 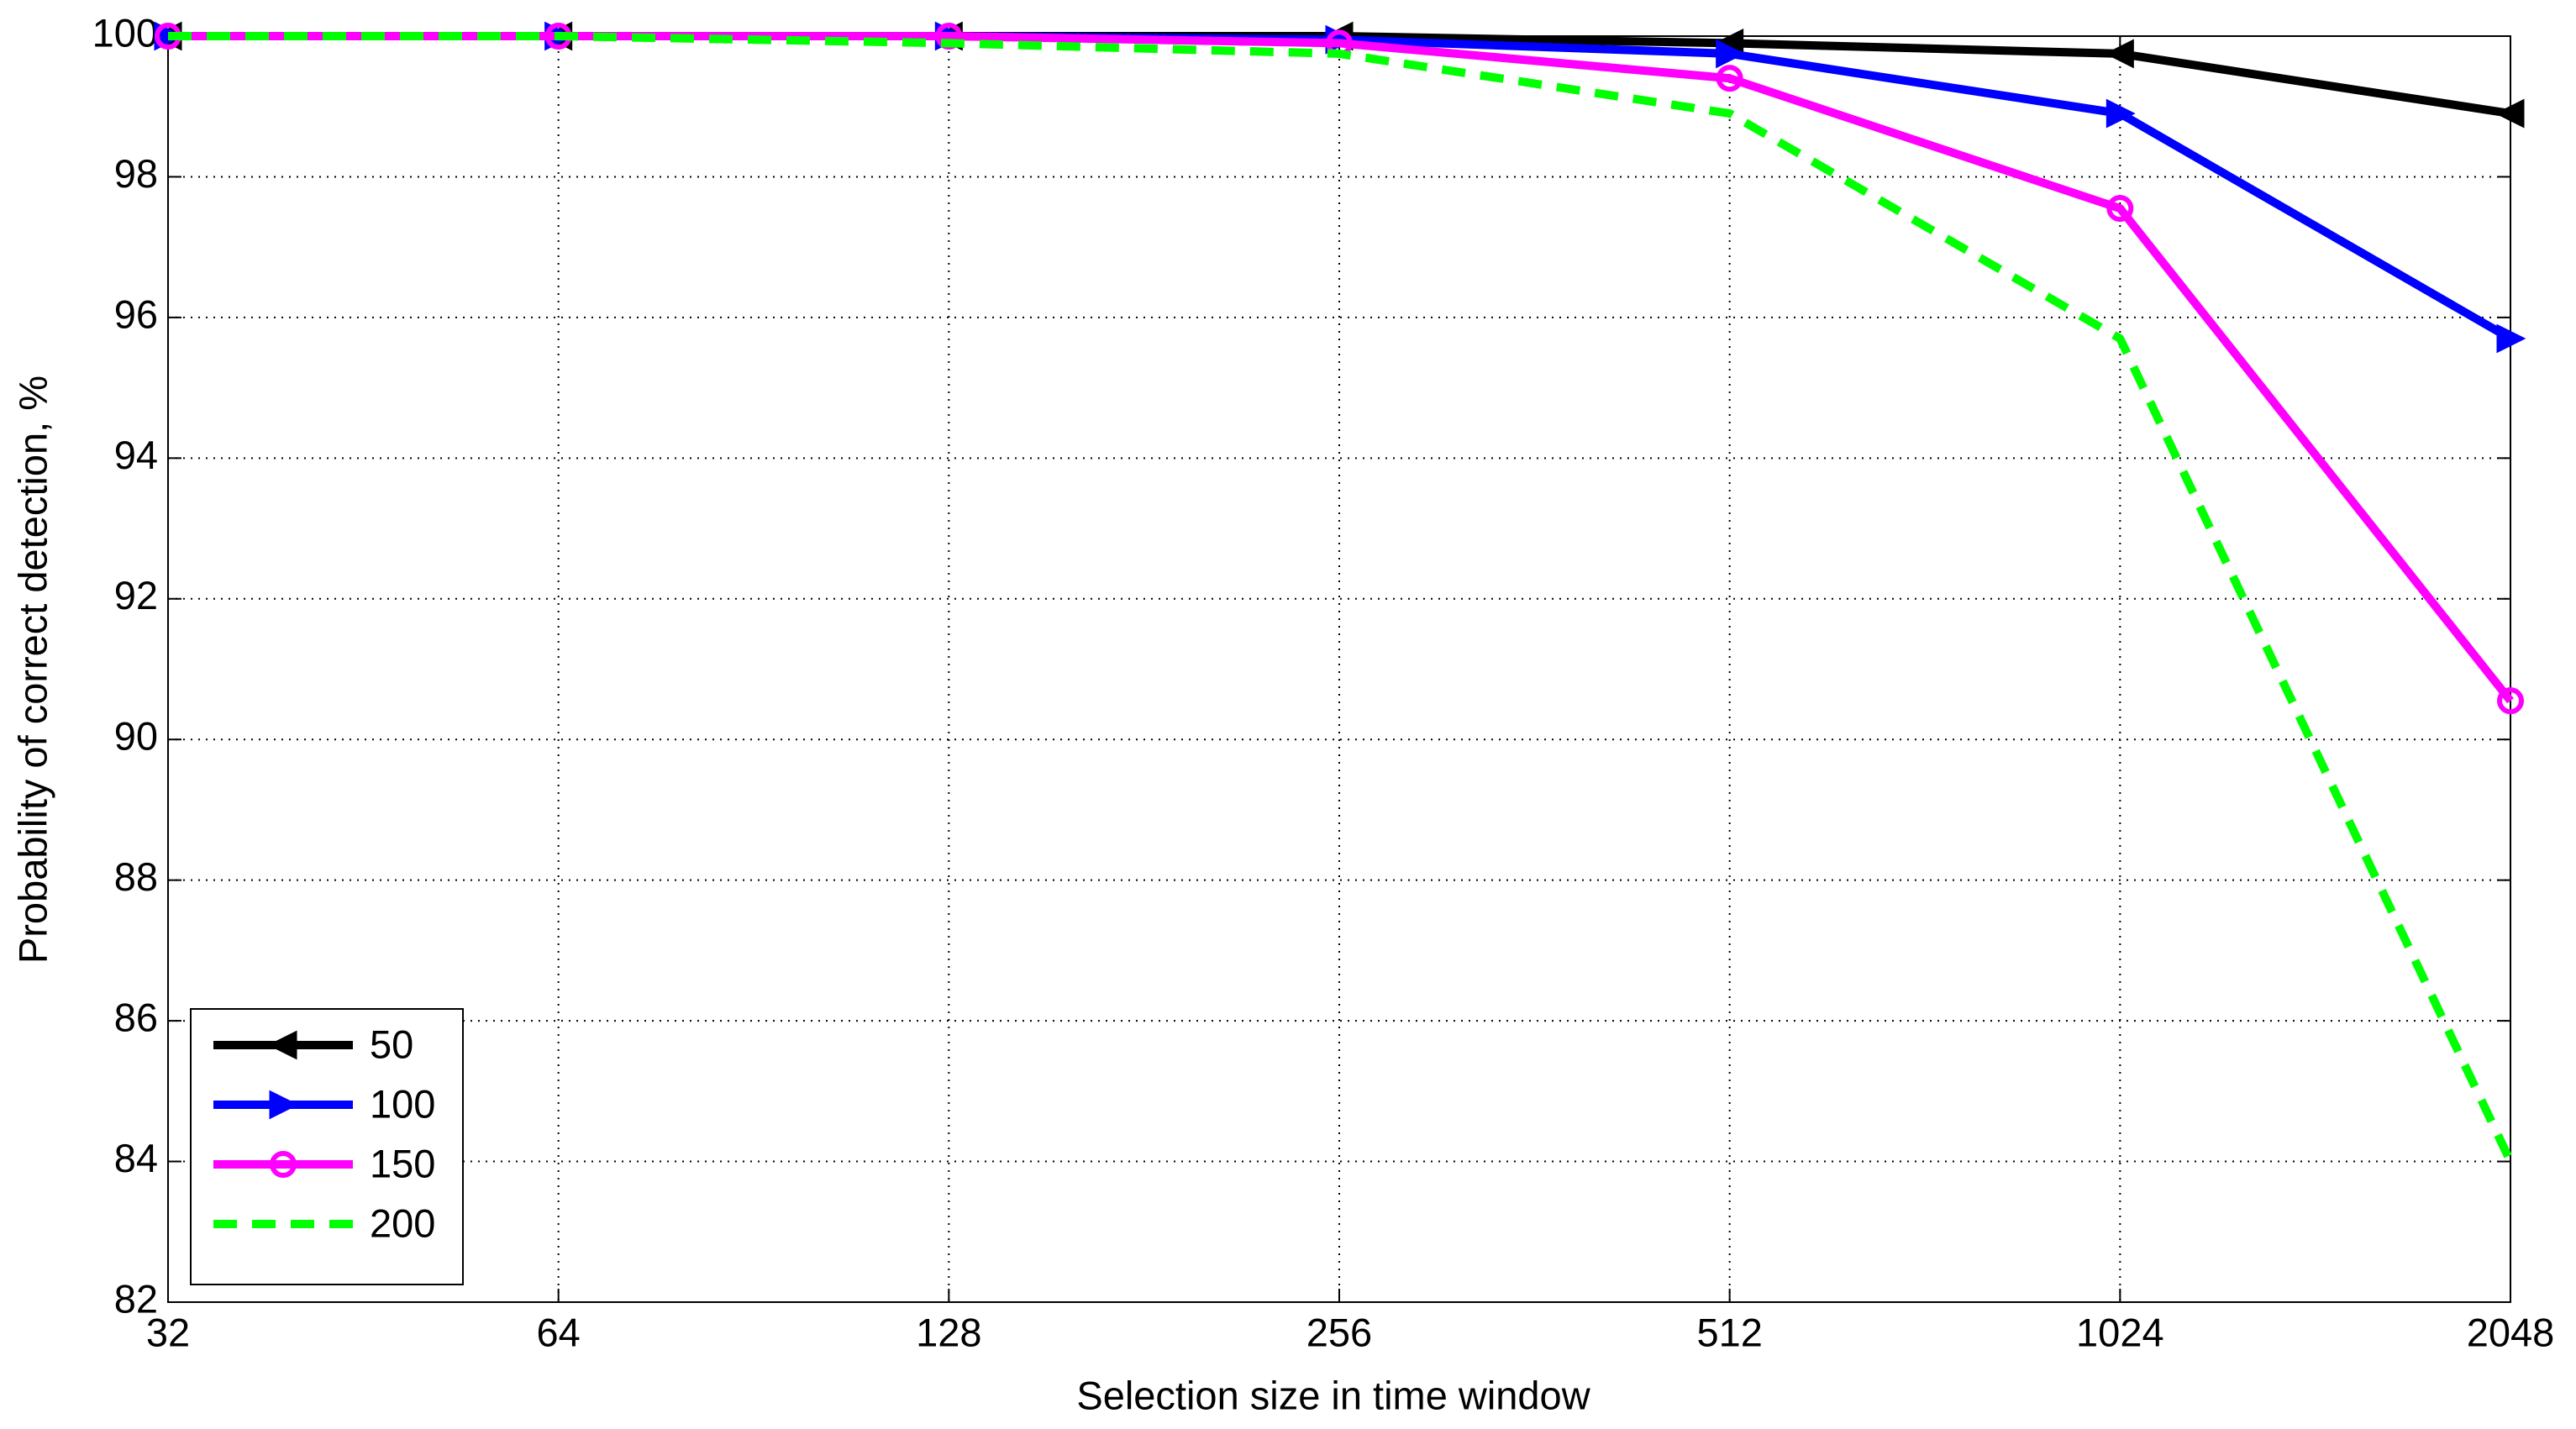 I want to click on y-tick-label: 82, so click(x=136, y=1298).